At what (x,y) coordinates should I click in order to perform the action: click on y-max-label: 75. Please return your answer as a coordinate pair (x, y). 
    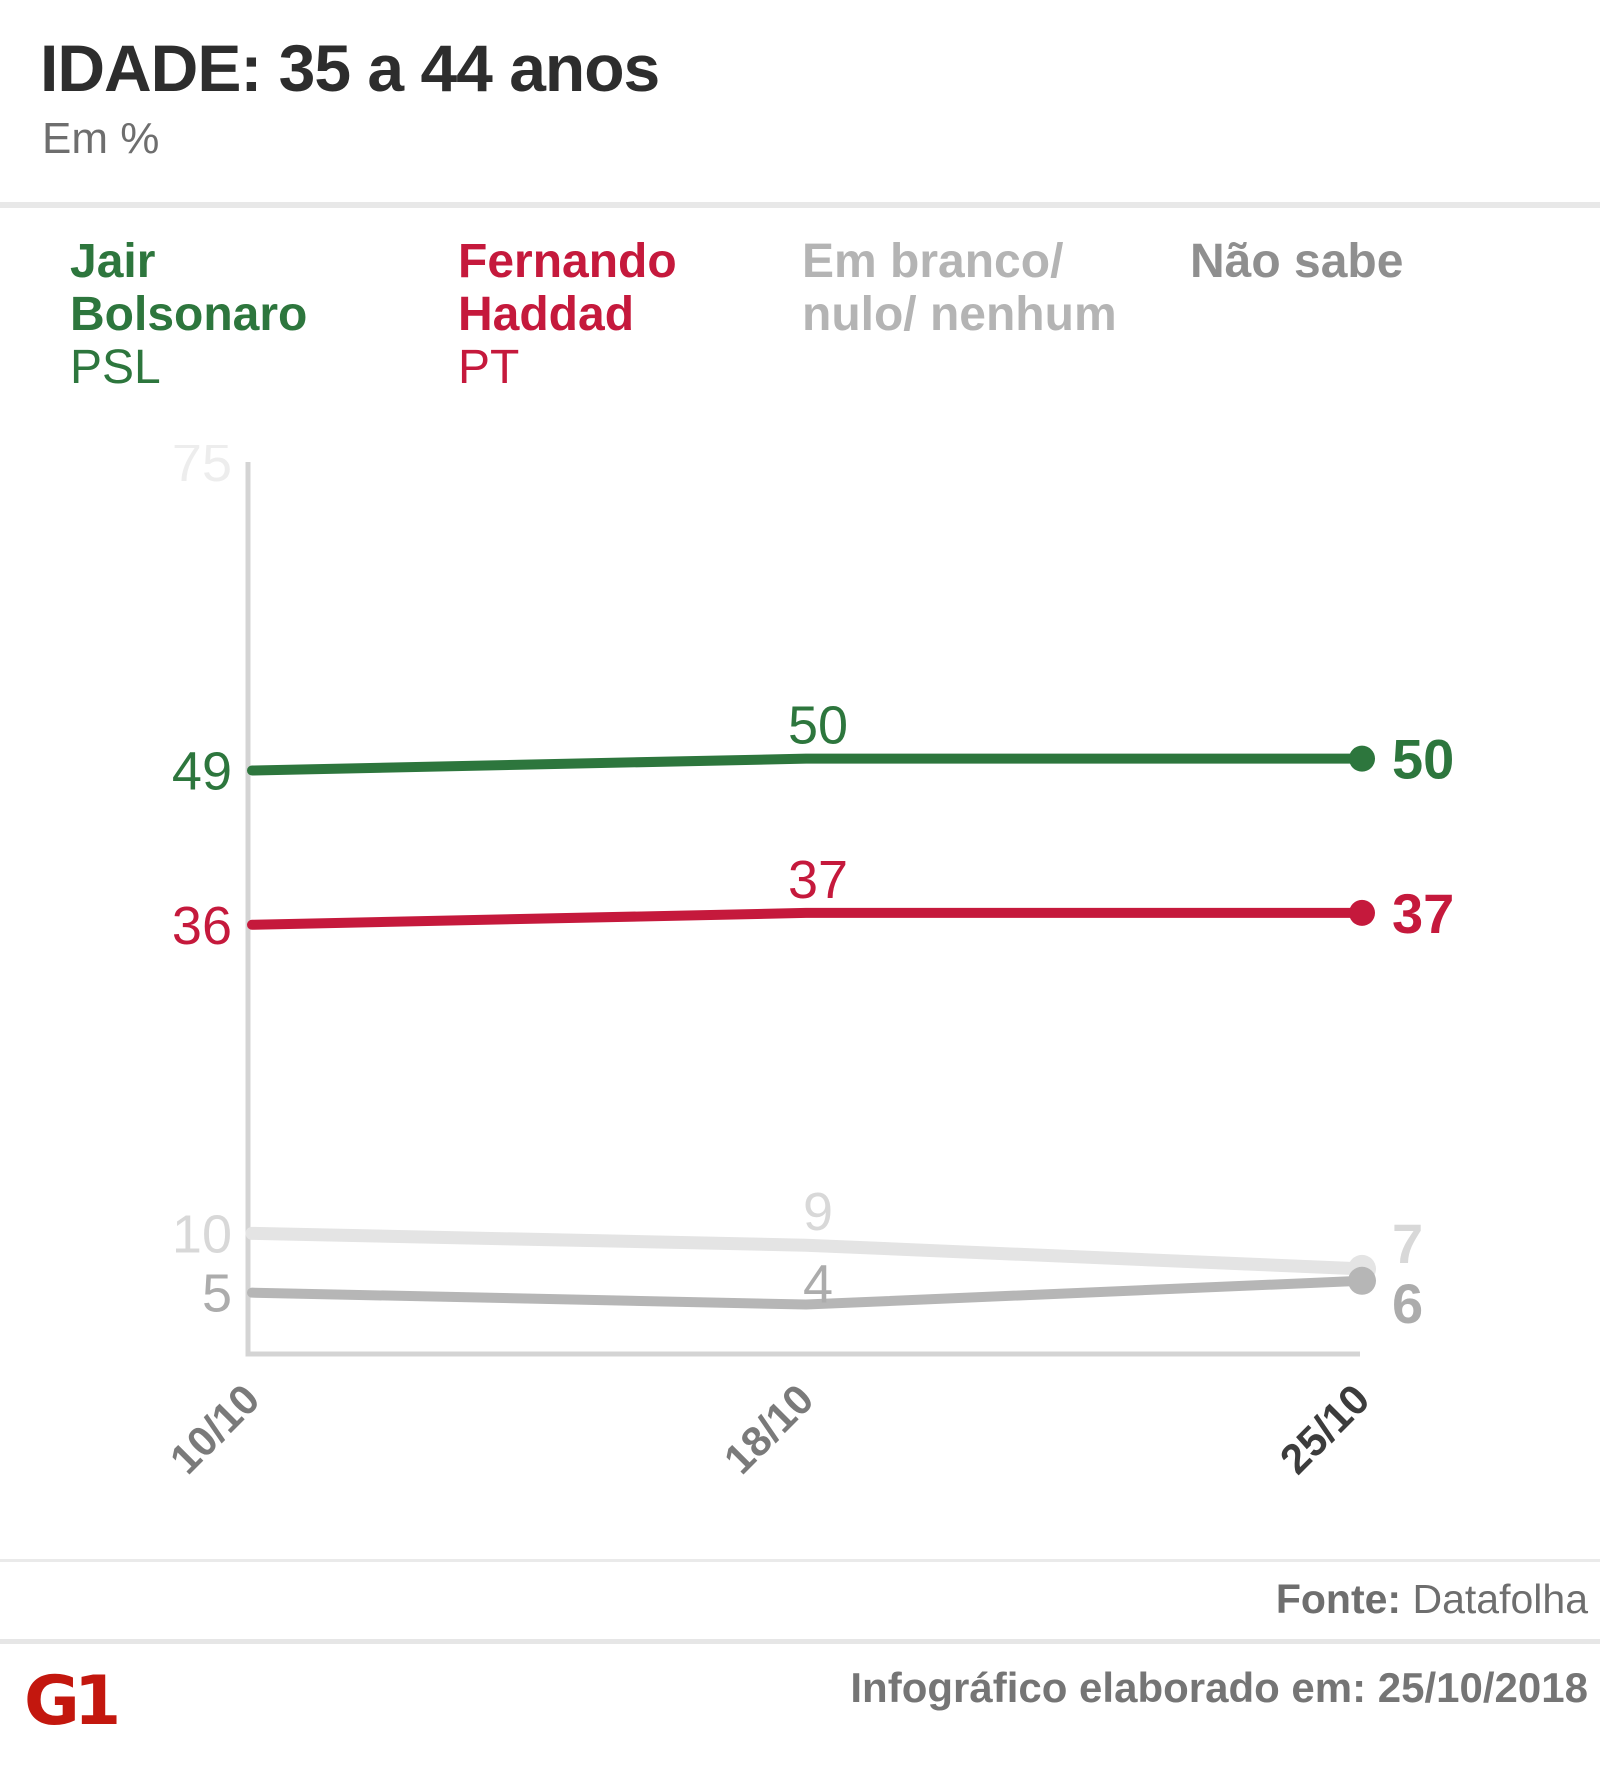
    Looking at the image, I should click on (202, 469).